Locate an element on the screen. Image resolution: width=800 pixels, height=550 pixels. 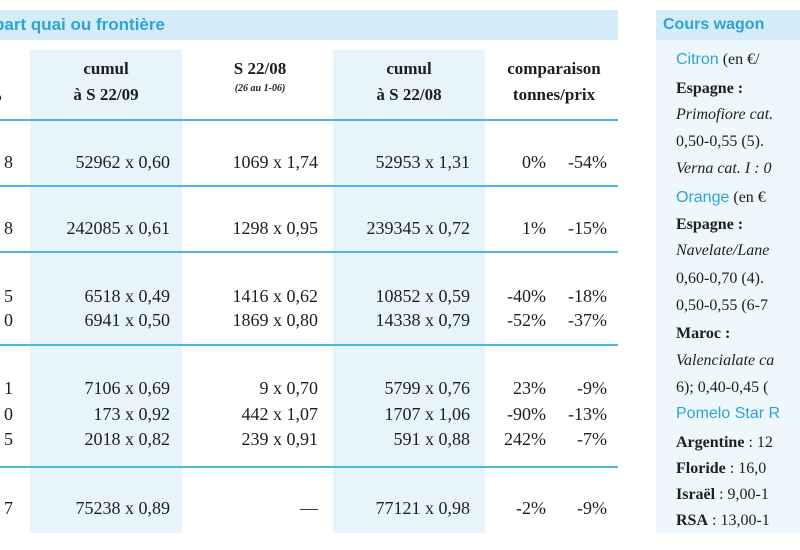
header-comparison-line1: comparaison is located at coordinates (554, 68).